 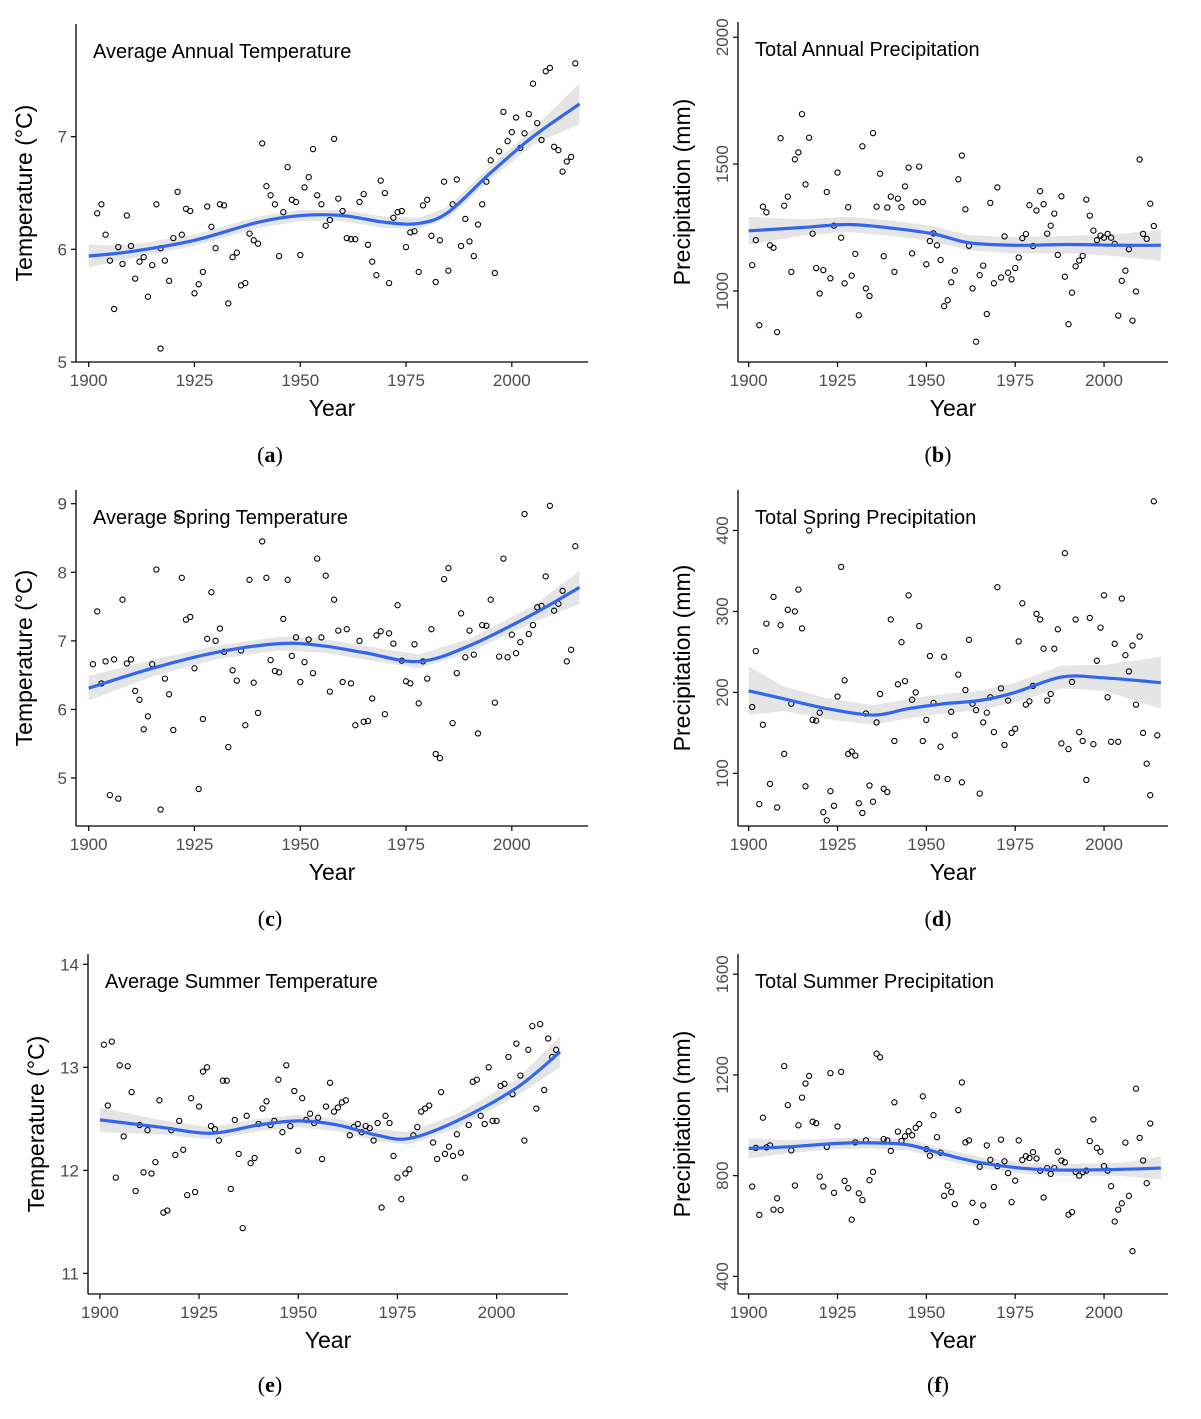 What do you see at coordinates (62, 137) in the screenshot?
I see `y-tick-label: 7` at bounding box center [62, 137].